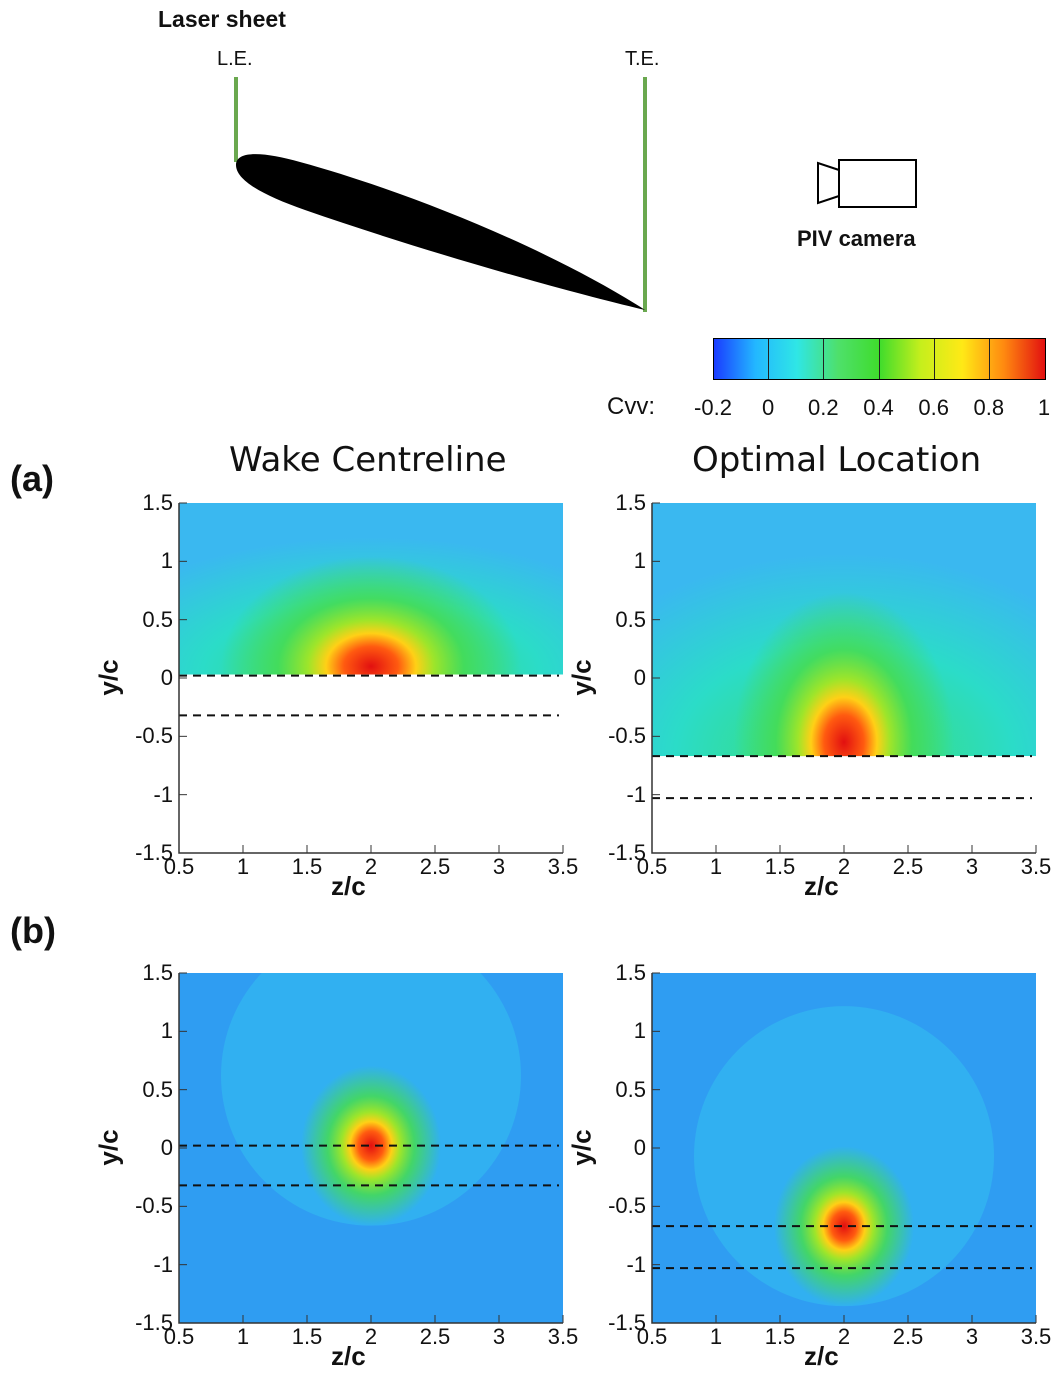 The height and width of the screenshot is (1373, 1059). I want to click on colorbar-tick-label: 0.8, so click(989, 407).